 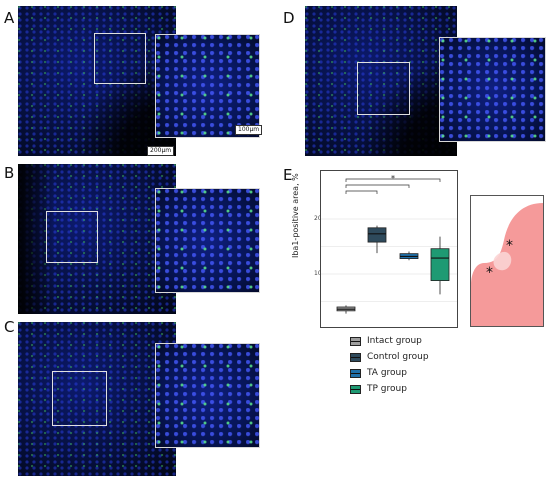 What do you see at coordinates (79, 398) in the screenshot?
I see `roi-box-c` at bounding box center [79, 398].